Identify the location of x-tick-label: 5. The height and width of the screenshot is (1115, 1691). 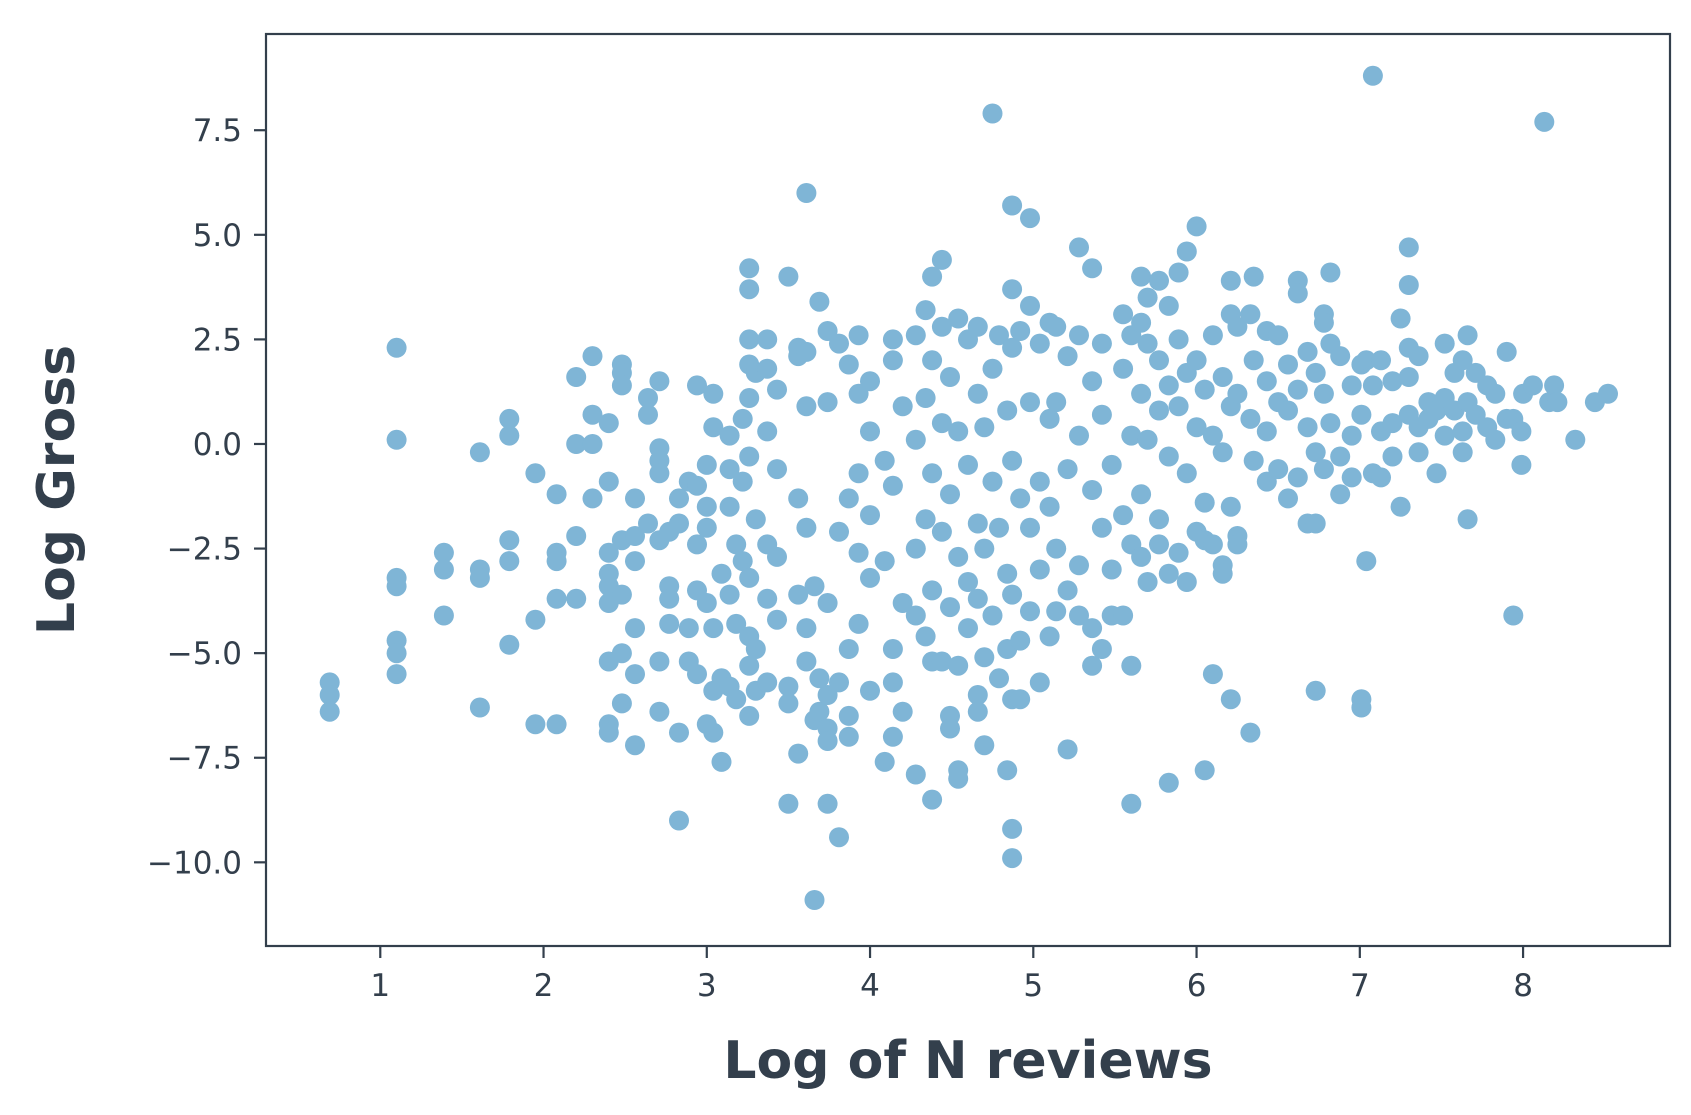
(1033, 986).